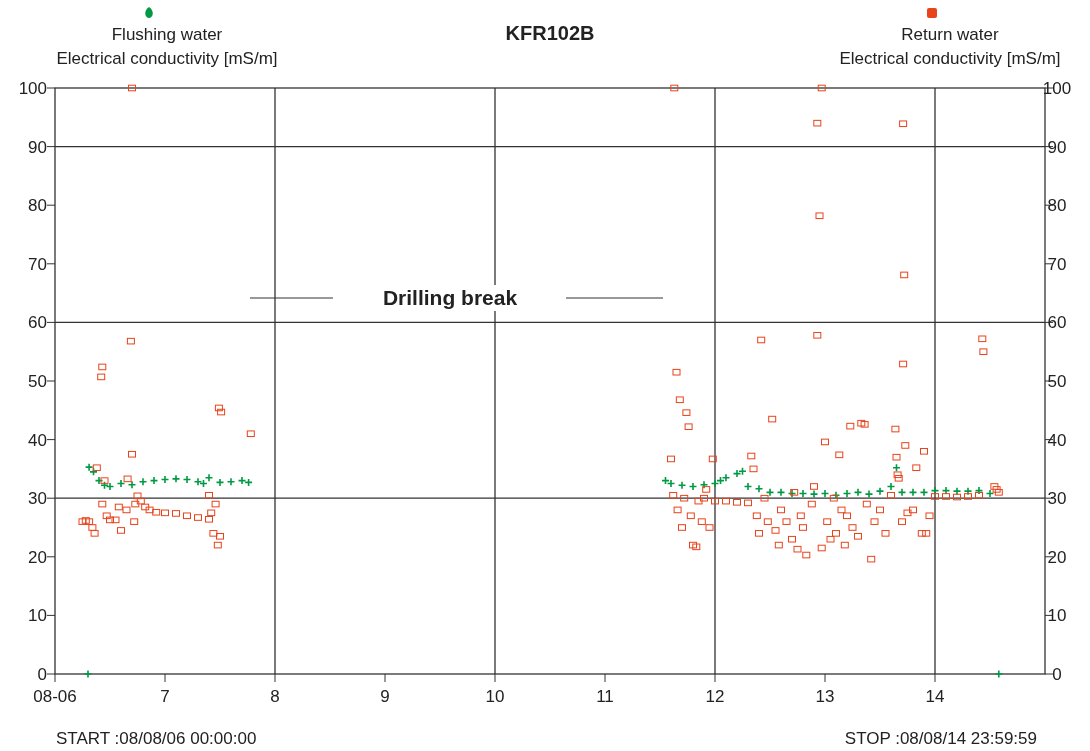 This screenshot has width=1090, height=751. I want to click on x-tick-label: 11, so click(605, 696).